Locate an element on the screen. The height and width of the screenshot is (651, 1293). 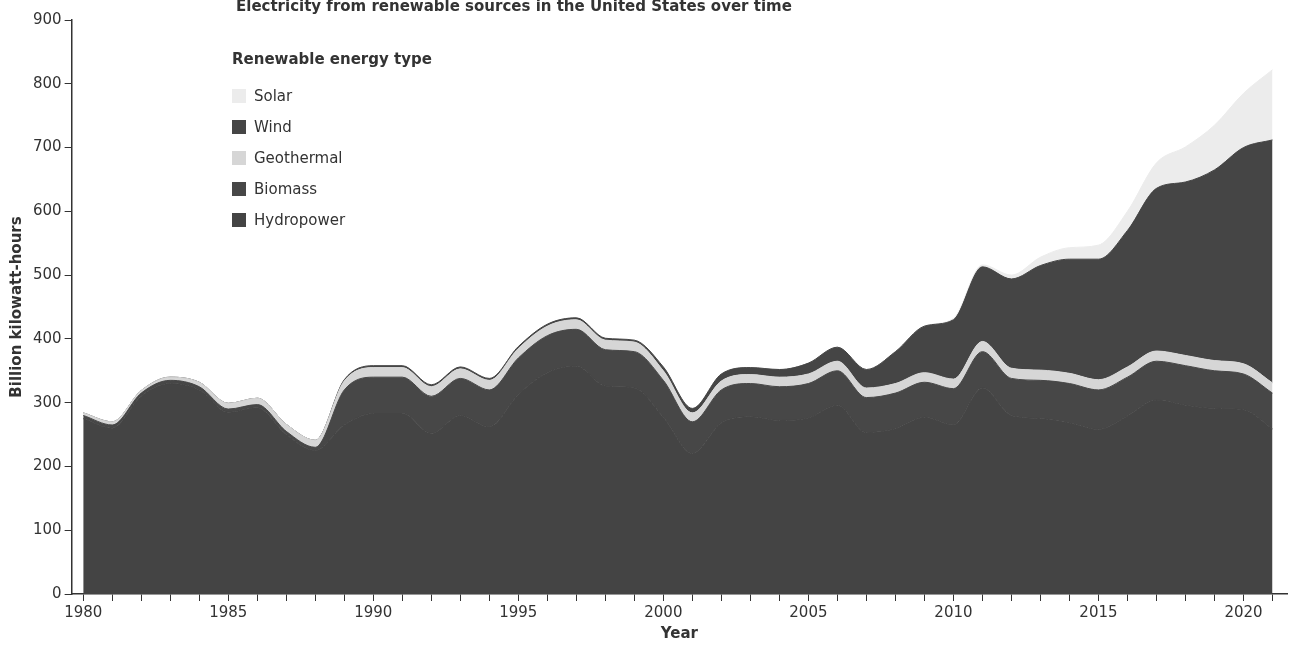
y-tick-label: 300 is located at coordinates (47, 401).